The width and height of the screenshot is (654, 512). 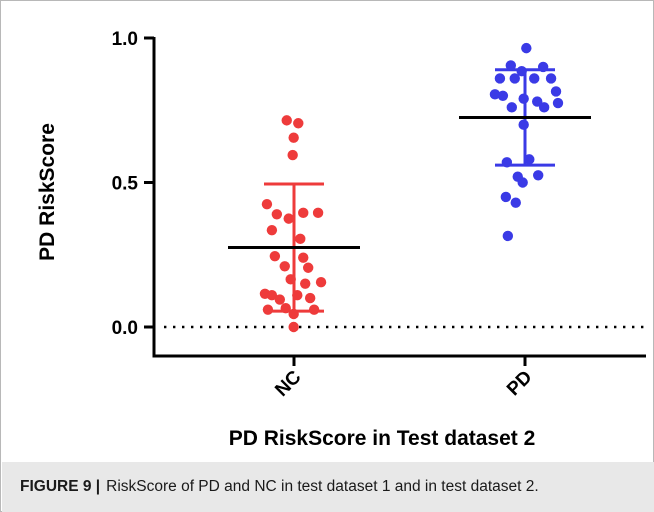 I want to click on x-axis-label: PD RiskScore in Test dataset 2, so click(x=382, y=438).